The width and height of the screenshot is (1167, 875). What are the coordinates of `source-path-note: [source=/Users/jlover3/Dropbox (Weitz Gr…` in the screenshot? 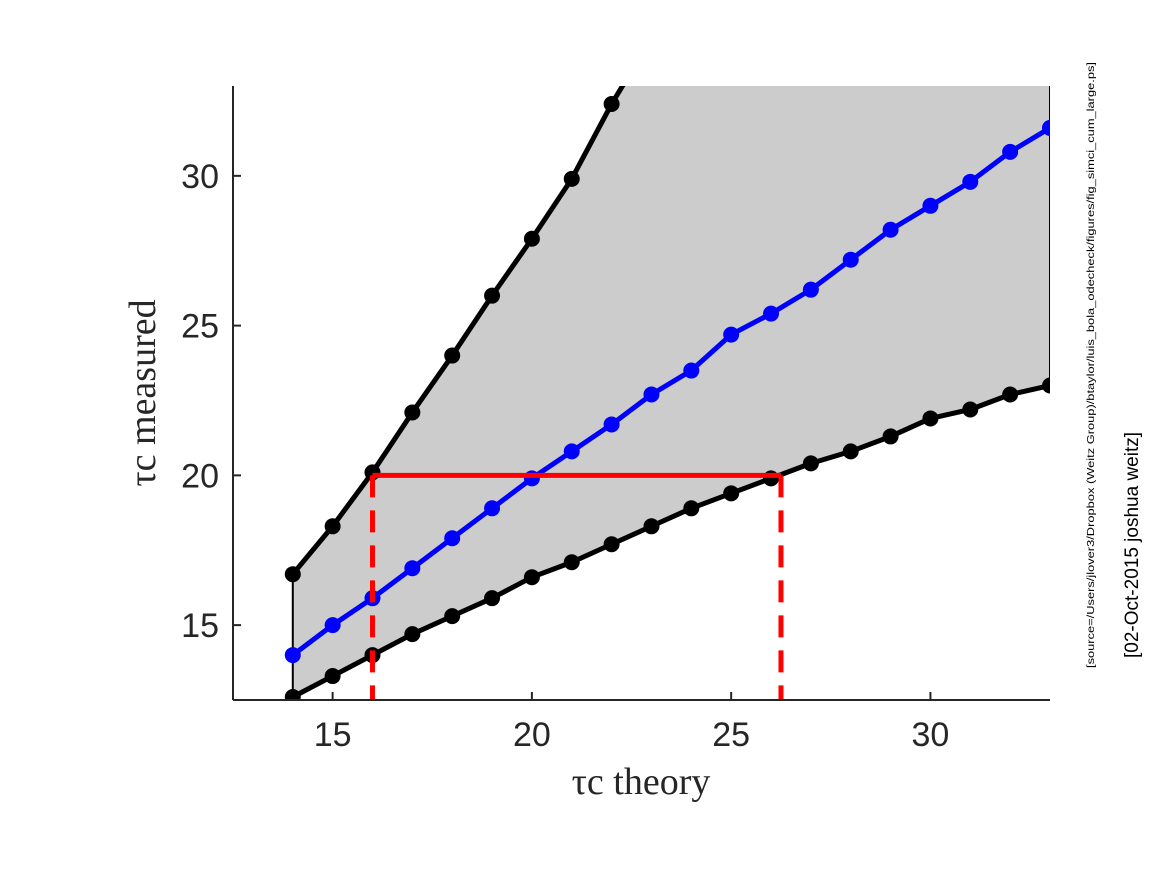 It's located at (1091, 365).